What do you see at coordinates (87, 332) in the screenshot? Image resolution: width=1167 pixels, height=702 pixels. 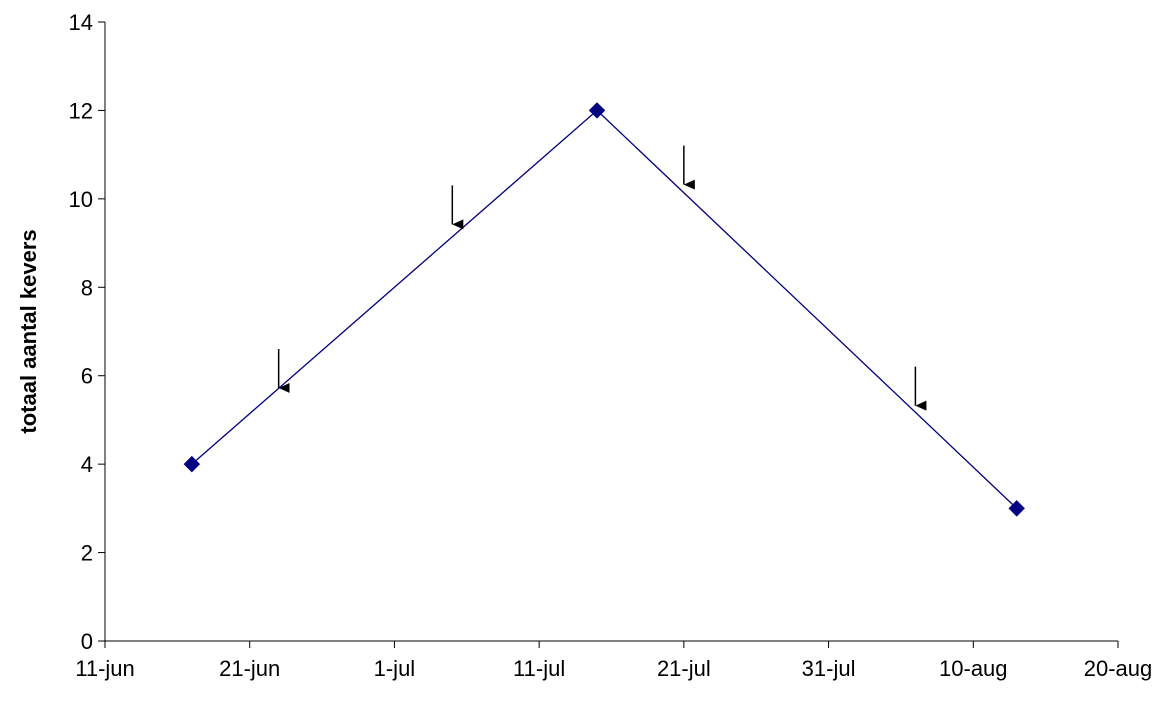 I see `y-axis: 0 2 4 6 8 10 12 14` at bounding box center [87, 332].